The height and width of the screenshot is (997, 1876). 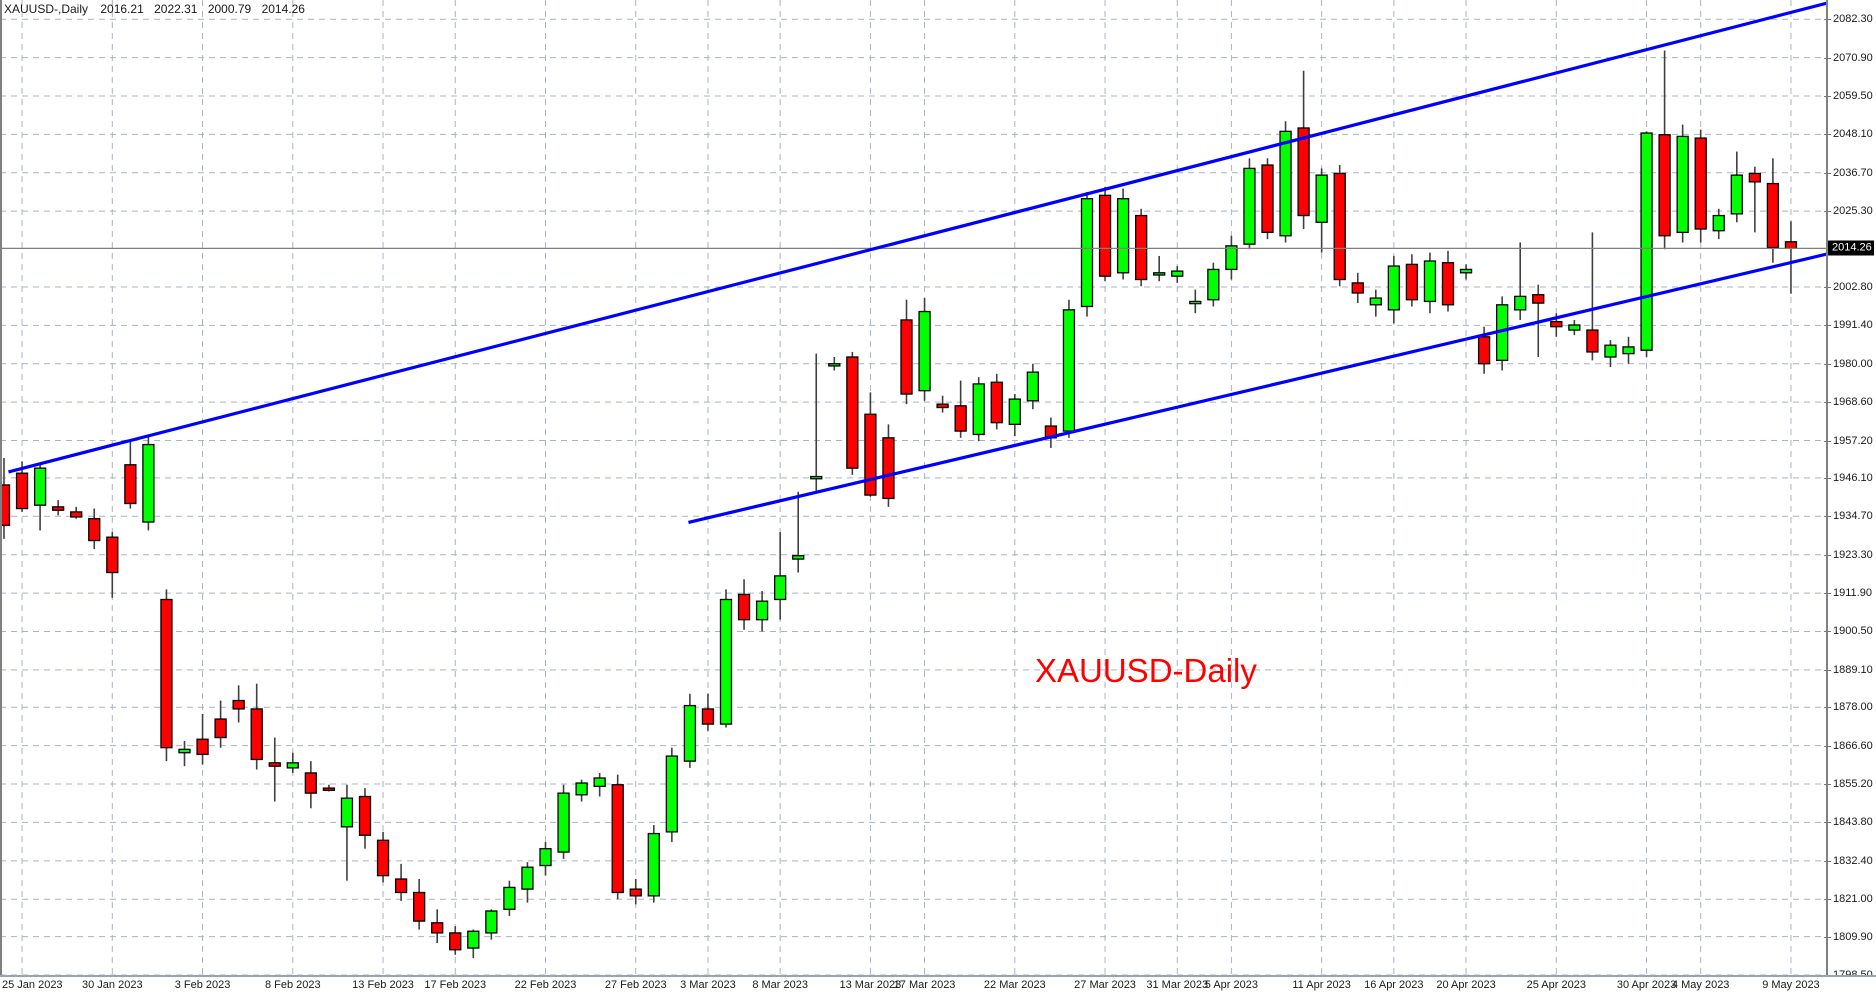 What do you see at coordinates (1, 487) in the screenshot?
I see `chart-left-border` at bounding box center [1, 487].